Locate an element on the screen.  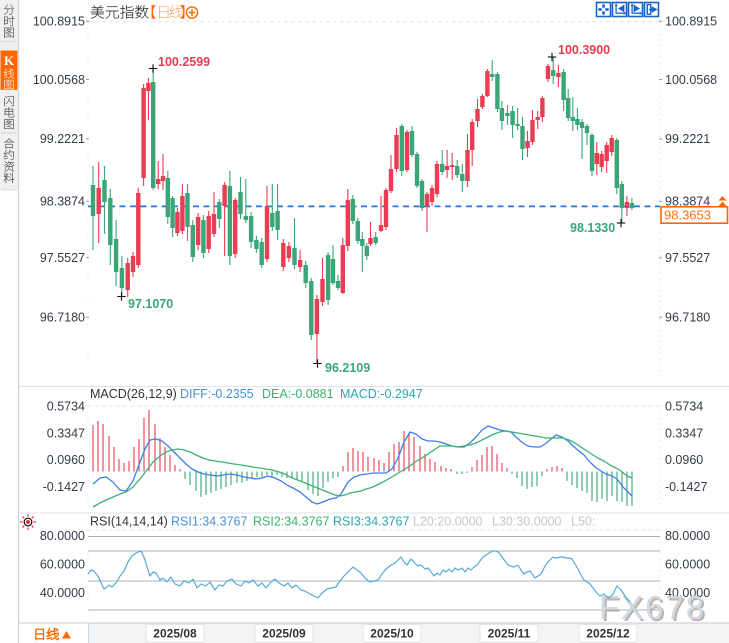
svg-text: 2025/08 is located at coordinates (175, 634).